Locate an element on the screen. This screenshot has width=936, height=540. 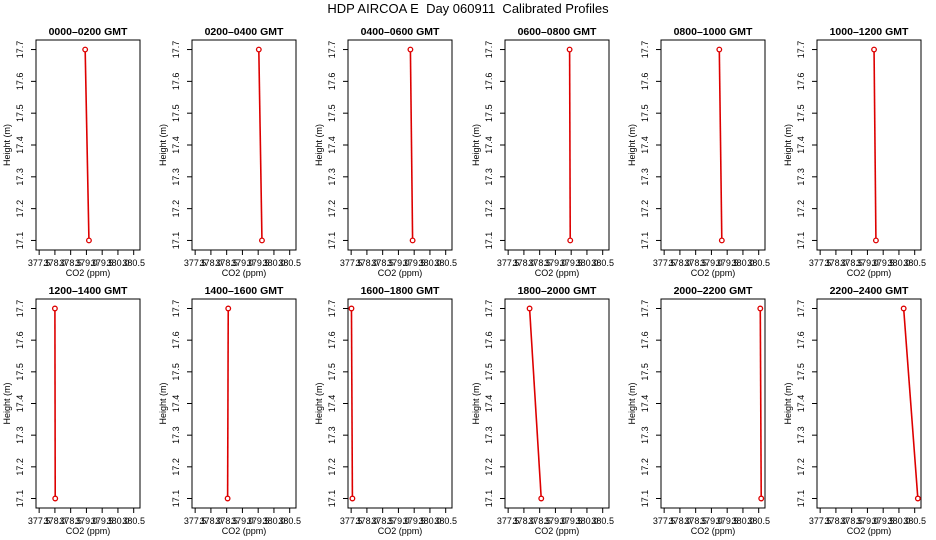
panel-12-y-tick-label-6: 17.7 is located at coordinates (801, 309).